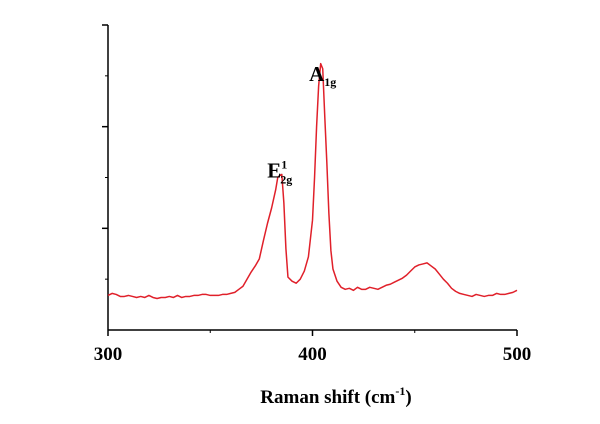  Describe the element at coordinates (330, 82) in the screenshot. I see `peak-label-subscript: 1g` at that location.